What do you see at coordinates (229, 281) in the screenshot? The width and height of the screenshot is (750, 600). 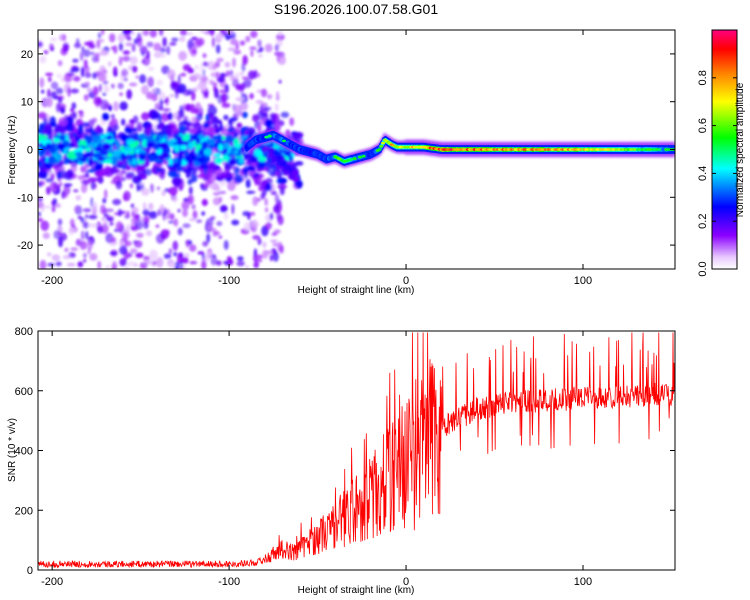 I see `spectrogram-x-tick-label: -100` at bounding box center [229, 281].